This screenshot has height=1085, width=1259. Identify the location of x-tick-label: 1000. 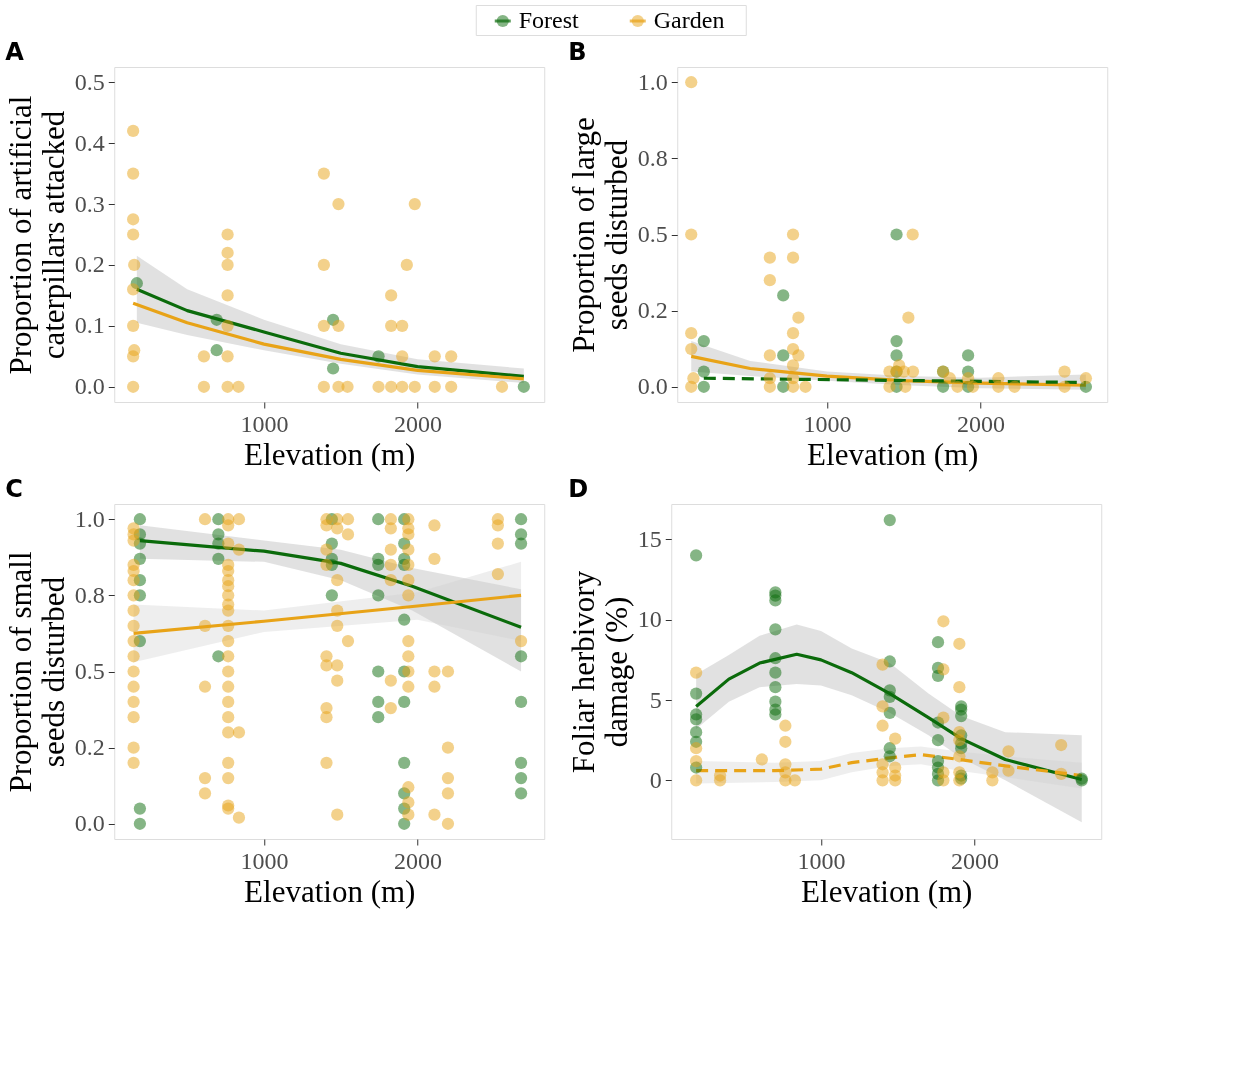
(264, 860).